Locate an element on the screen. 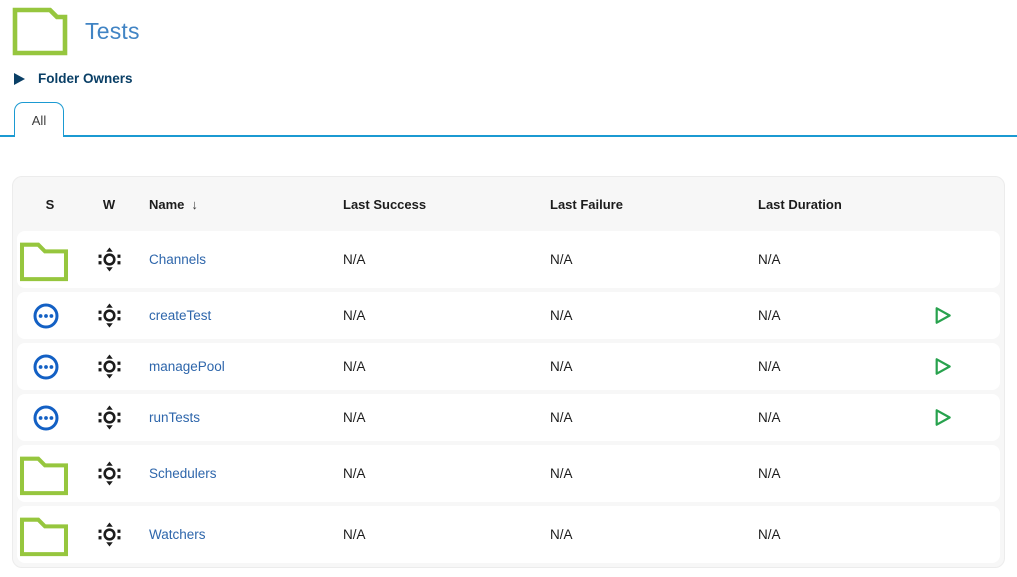 The width and height of the screenshot is (1017, 577). expand-arrow-icon is located at coordinates (19, 78).